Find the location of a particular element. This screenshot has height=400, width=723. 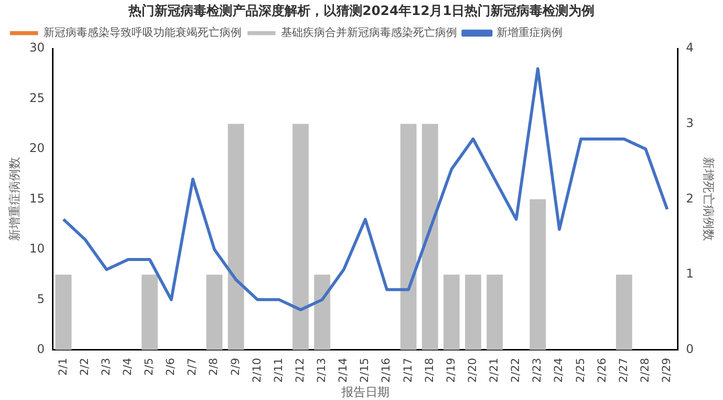

x-tick-label: 2/8 is located at coordinates (213, 367).